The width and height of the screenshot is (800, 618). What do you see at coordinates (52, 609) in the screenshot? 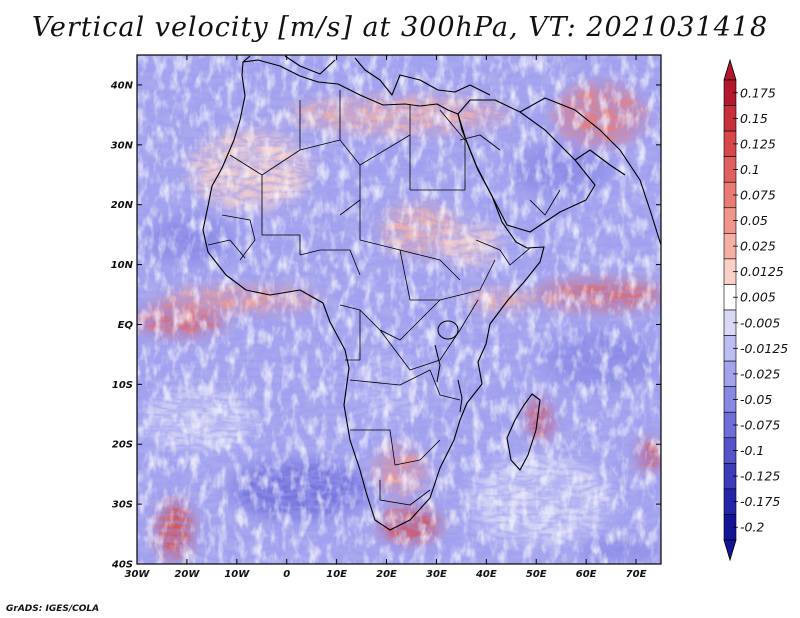
I see `credit-label: GrADS: IGES/COLA` at bounding box center [52, 609].